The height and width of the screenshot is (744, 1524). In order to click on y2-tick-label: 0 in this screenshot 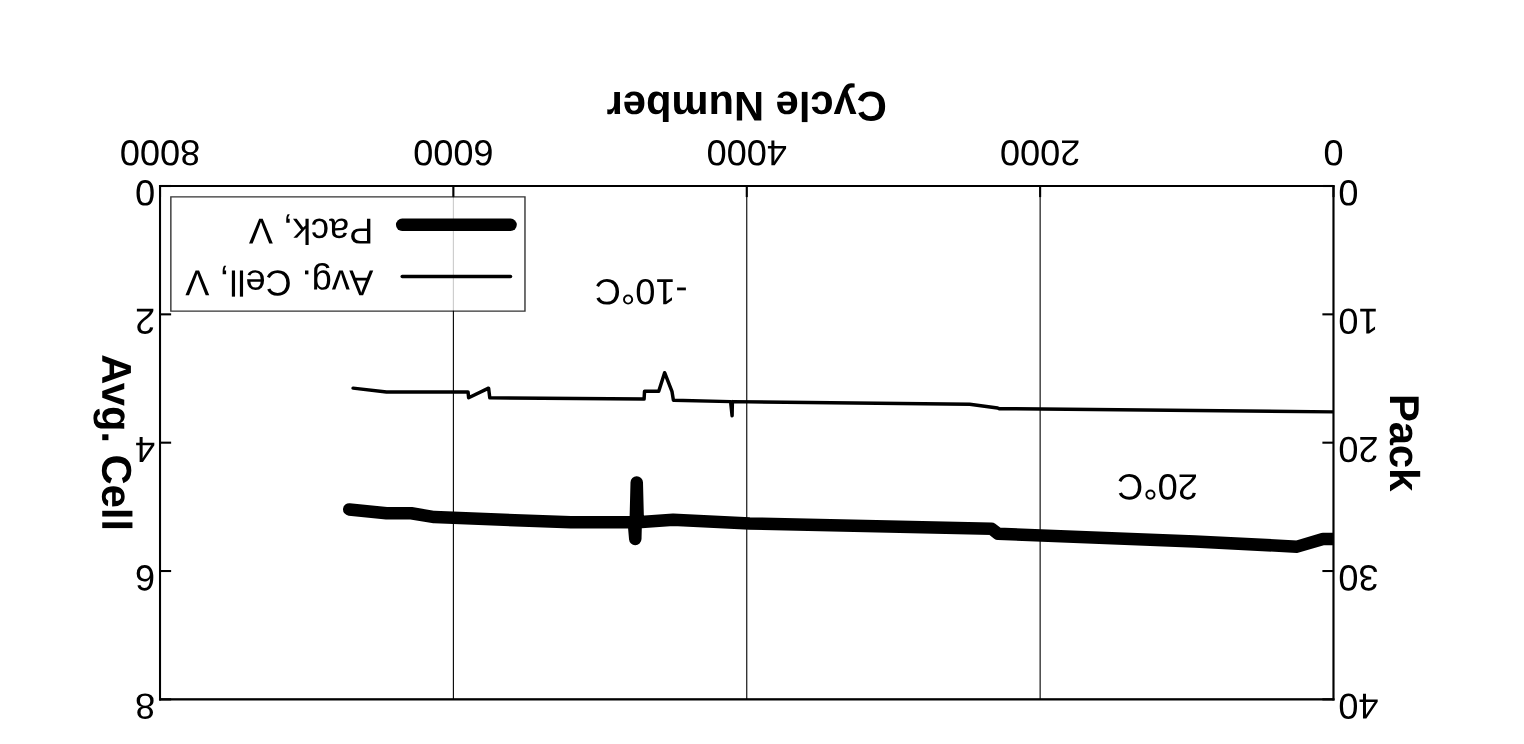, I will do `click(1348, 193)`.